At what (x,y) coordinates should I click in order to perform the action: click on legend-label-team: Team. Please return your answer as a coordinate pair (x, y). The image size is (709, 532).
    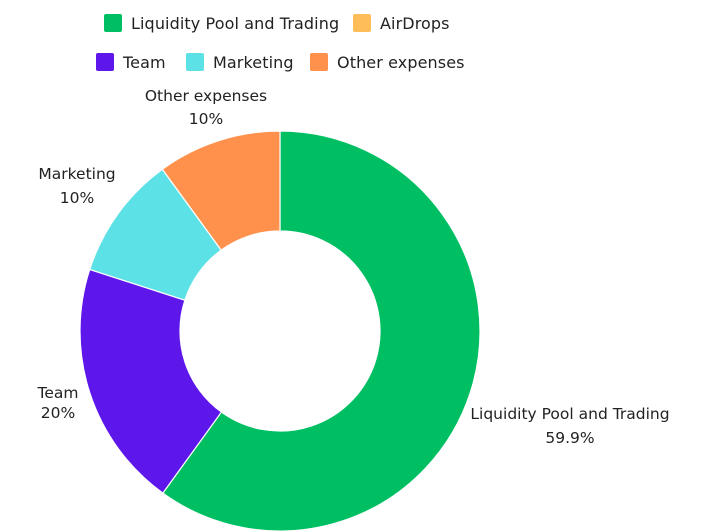
    Looking at the image, I should click on (144, 62).